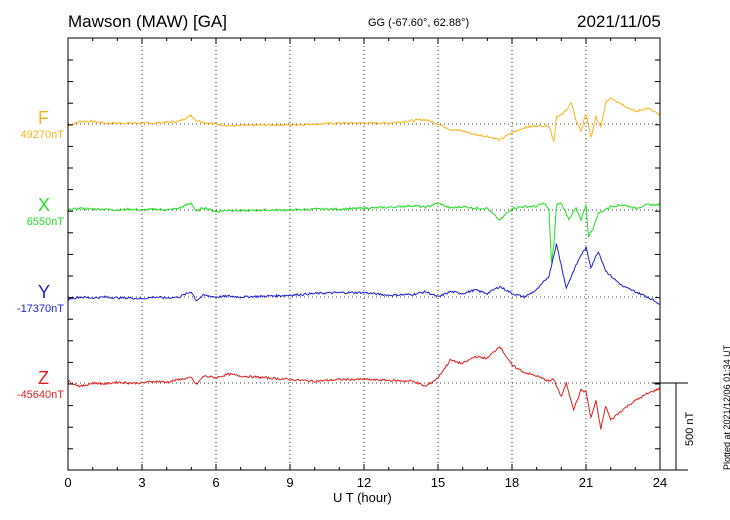 The height and width of the screenshot is (520, 730). Describe the element at coordinates (44, 205) in the screenshot. I see `channel-name-x: X` at that location.